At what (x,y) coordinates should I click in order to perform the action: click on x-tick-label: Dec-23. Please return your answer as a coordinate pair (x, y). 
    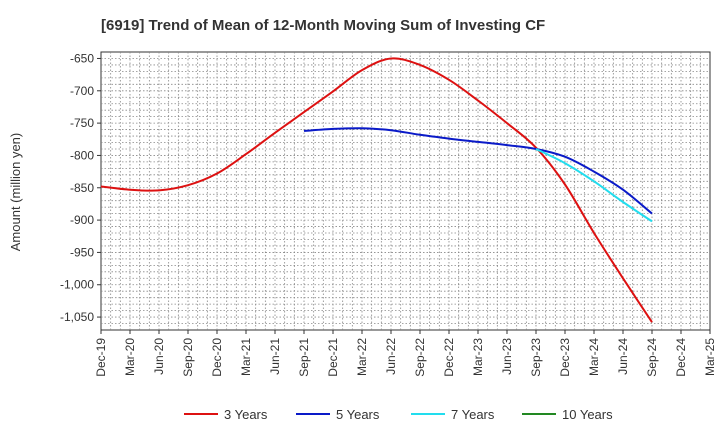
    Looking at the image, I should click on (565, 357).